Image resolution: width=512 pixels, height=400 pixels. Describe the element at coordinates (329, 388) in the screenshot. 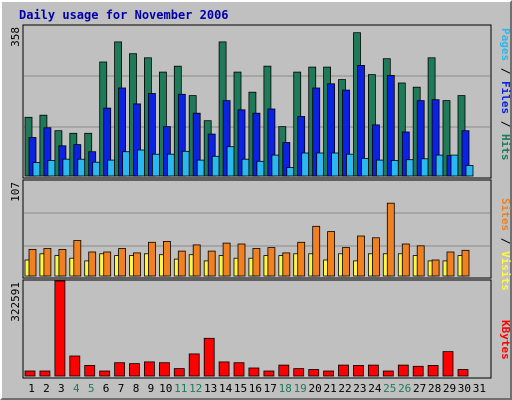

I see `x-tick-label: 21` at that location.